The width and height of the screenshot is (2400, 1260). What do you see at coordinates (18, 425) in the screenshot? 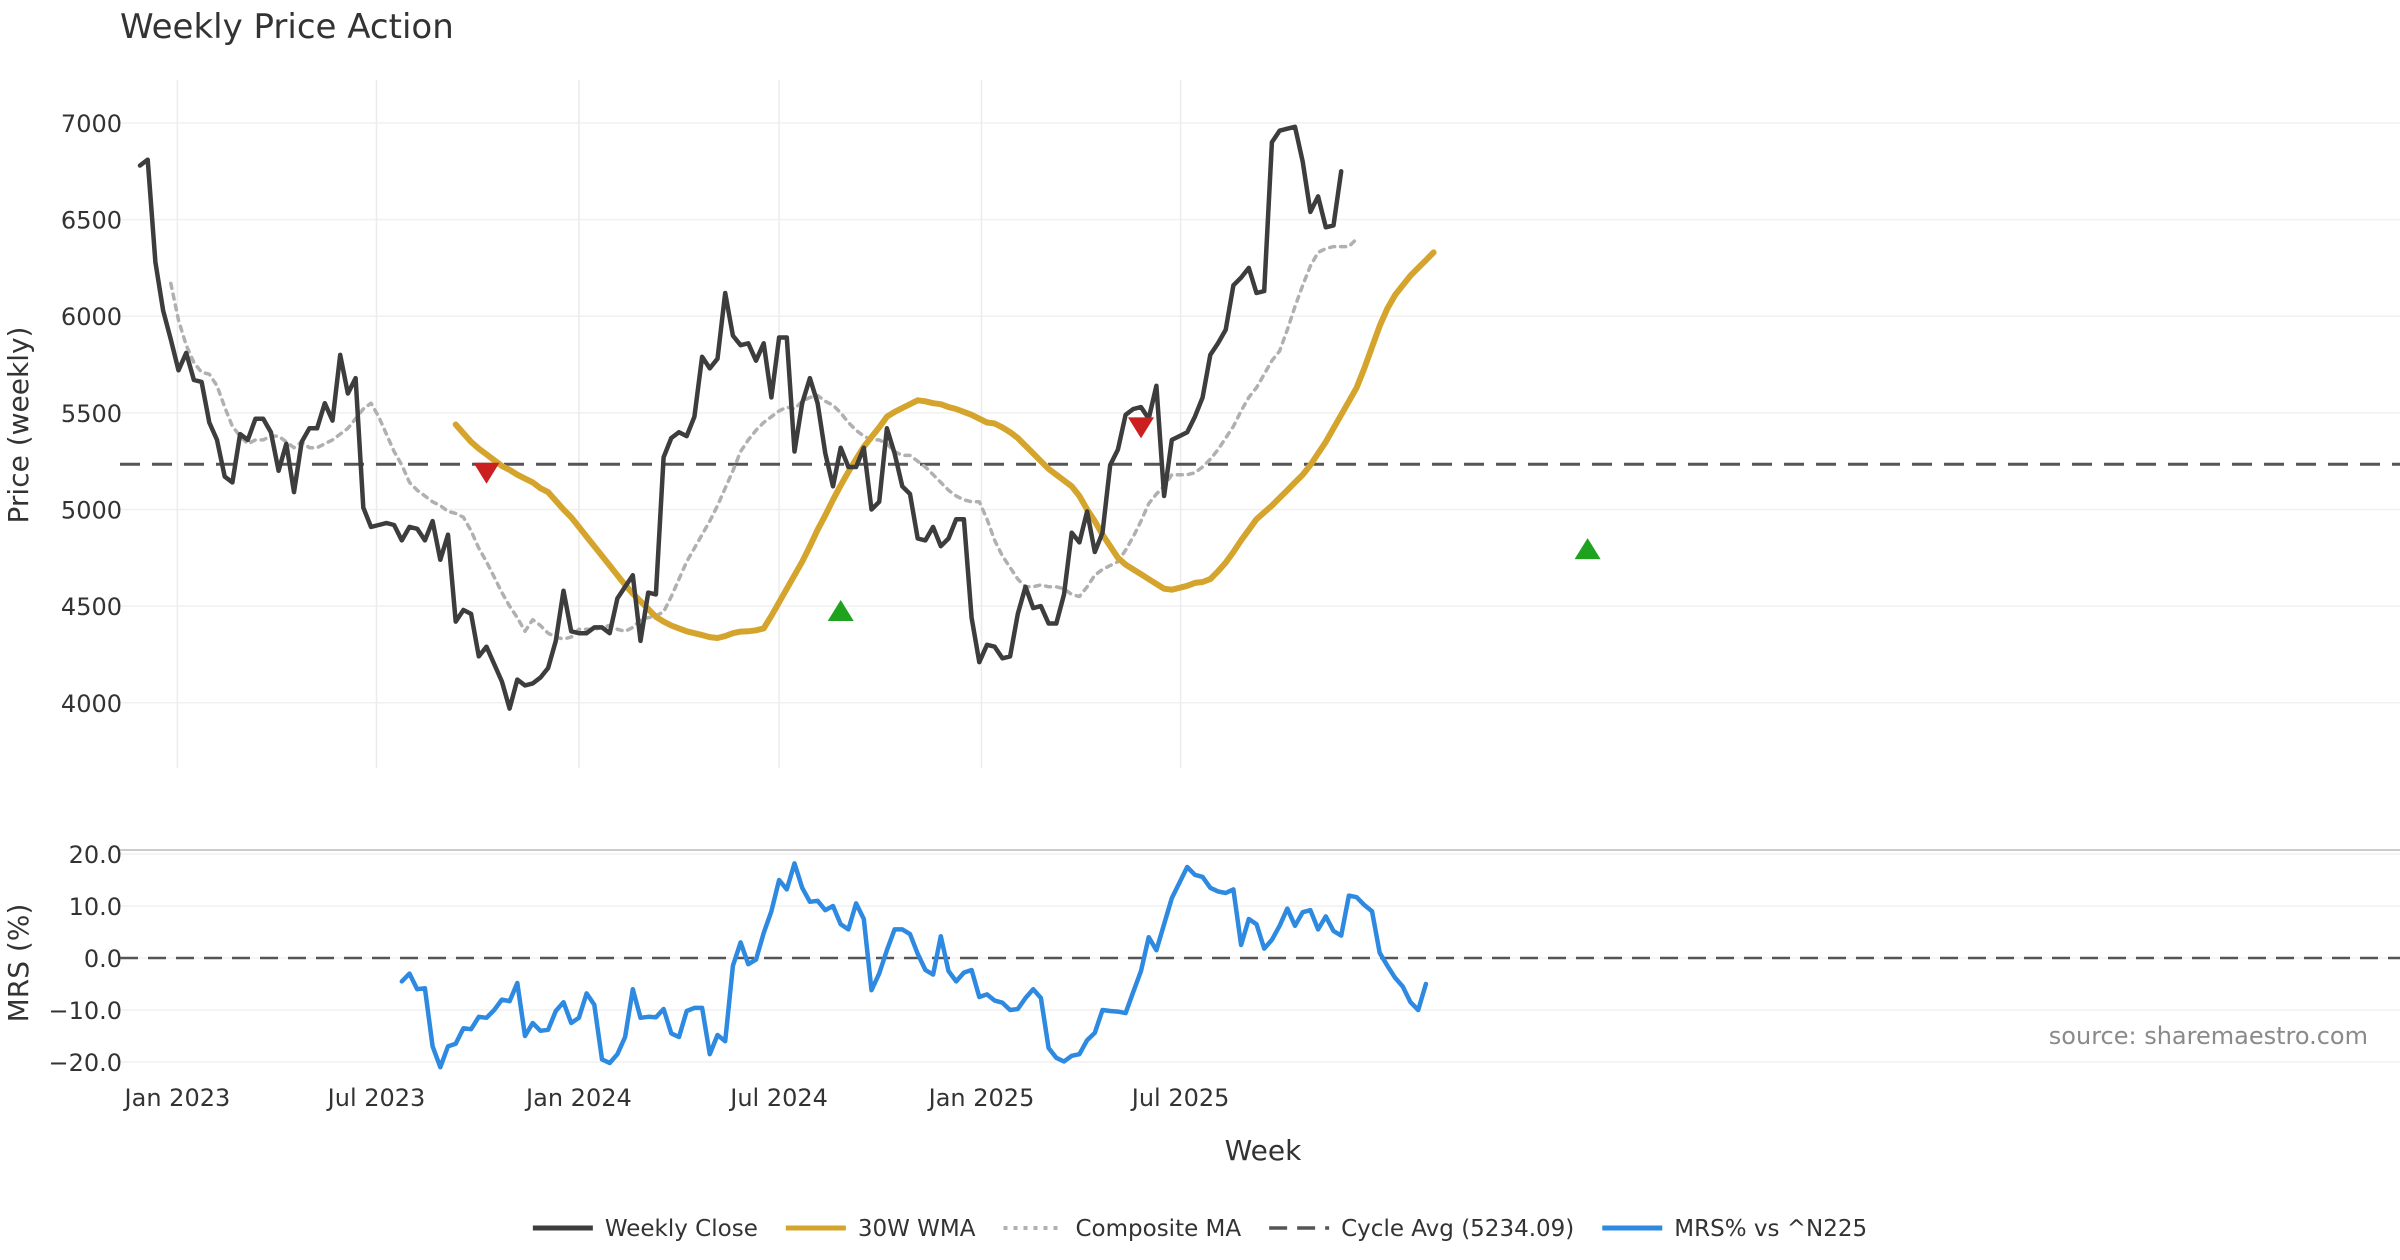
I see `price-y-axis-title: Price (weekly)` at bounding box center [18, 425].